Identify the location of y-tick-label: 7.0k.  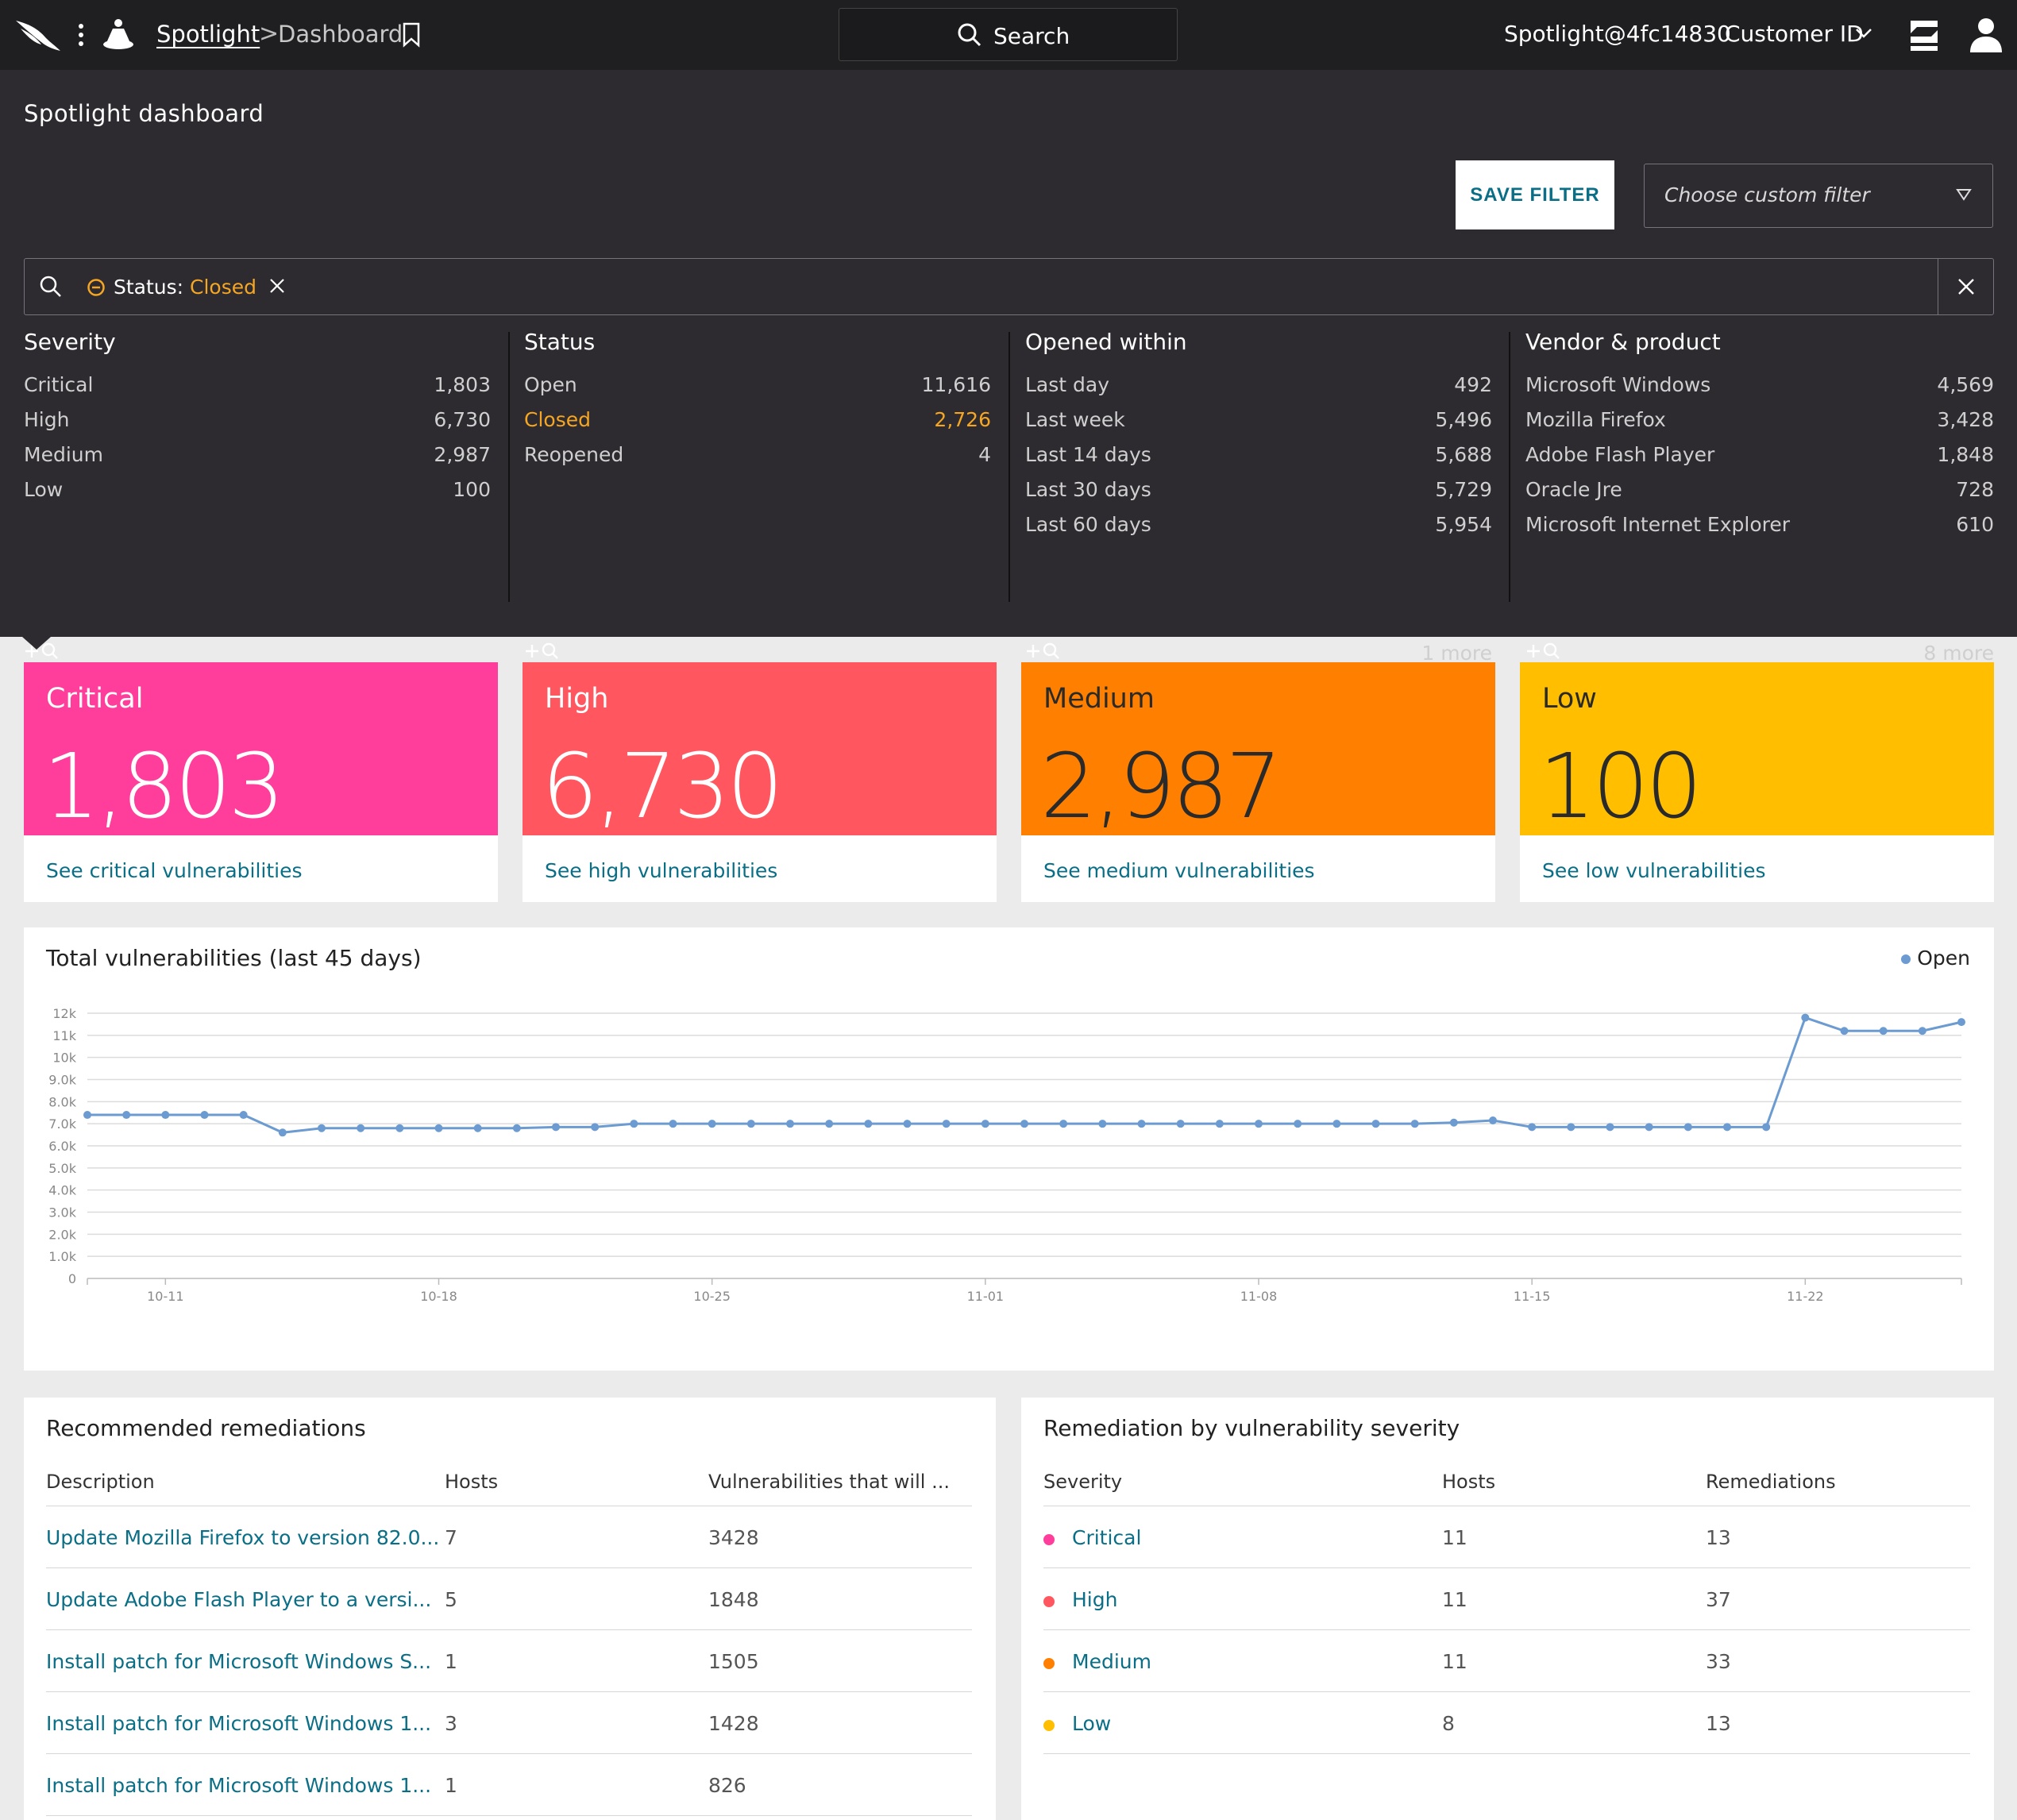
(62, 1124).